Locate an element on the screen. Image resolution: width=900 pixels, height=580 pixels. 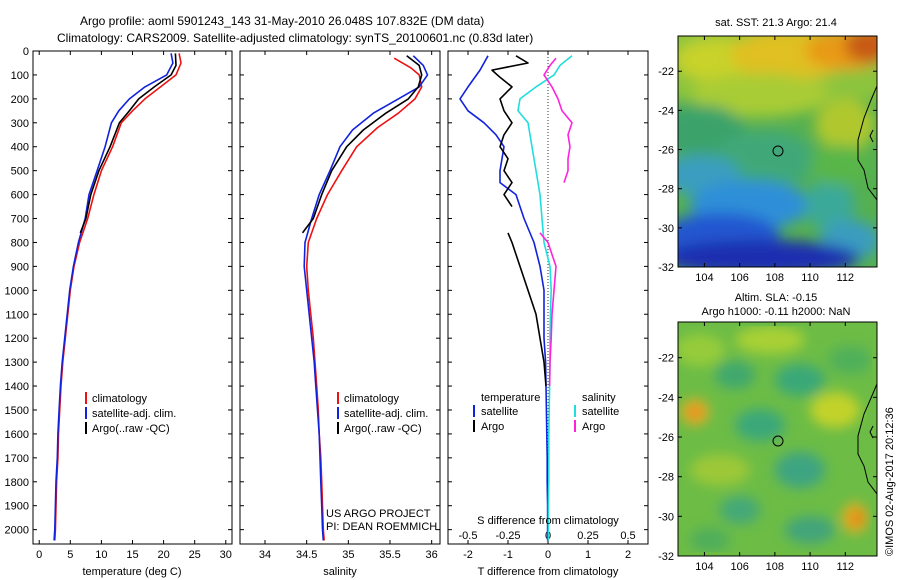
sst-map-ticks: 104 106 108 110 112 -22 -24 -26 -28 -30 -32 is located at coordinates (767, 160).